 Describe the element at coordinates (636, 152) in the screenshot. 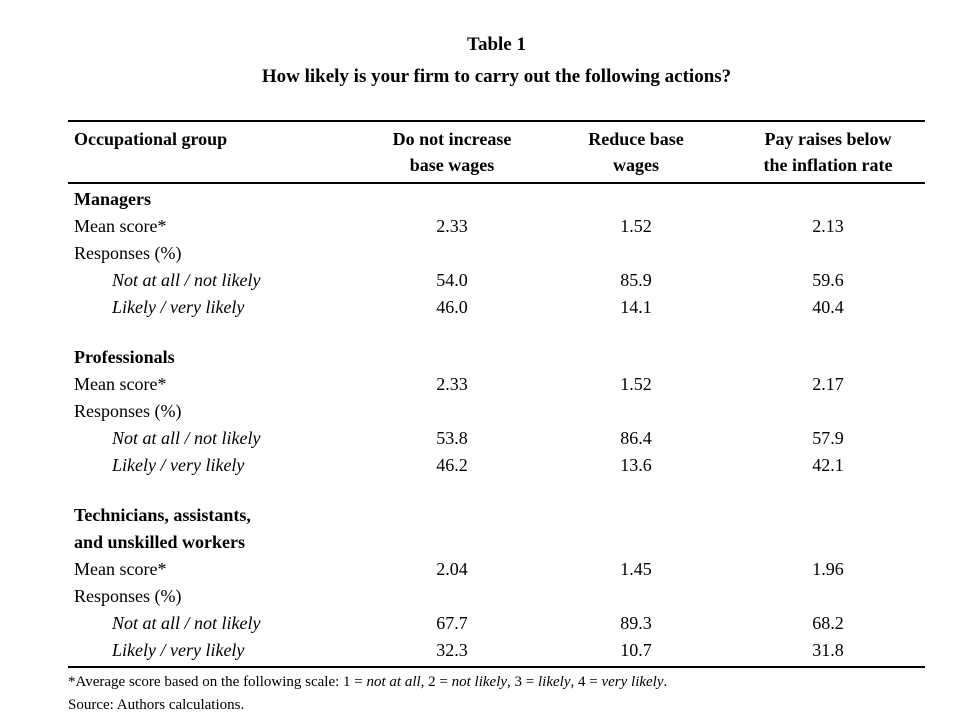

I see `column-header-reduce-base-wages: Reduce base wages` at that location.